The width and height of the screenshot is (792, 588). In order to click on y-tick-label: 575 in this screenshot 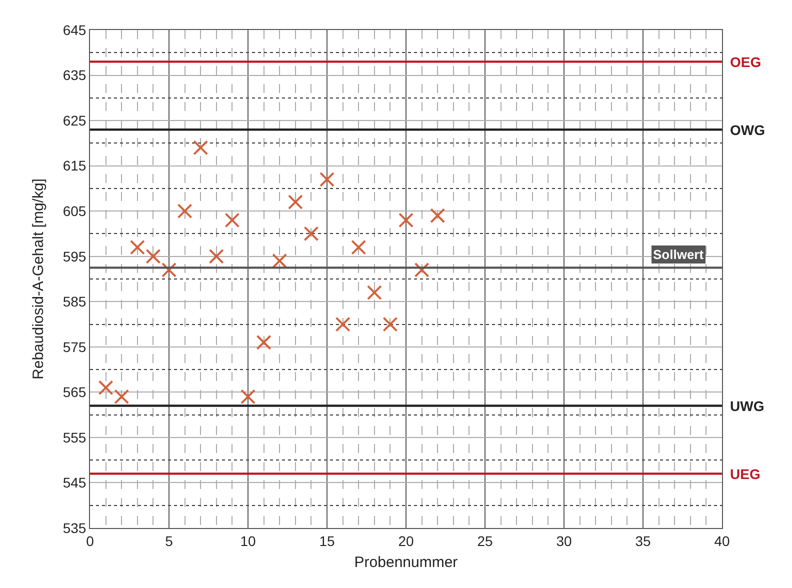, I will do `click(74, 346)`.